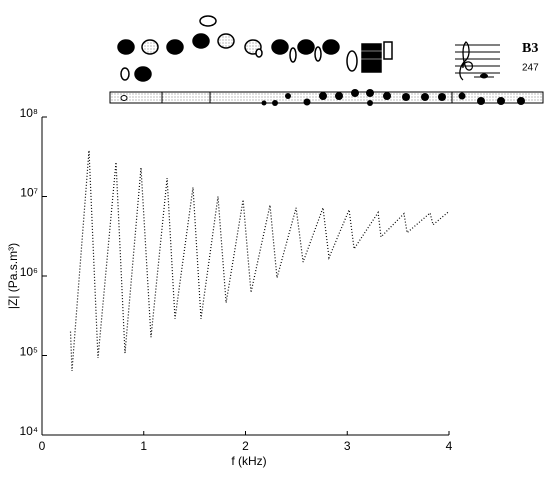 The image size is (560, 480). Describe the element at coordinates (29, 352) in the screenshot. I see `y-tick-label: 10⁵` at that location.